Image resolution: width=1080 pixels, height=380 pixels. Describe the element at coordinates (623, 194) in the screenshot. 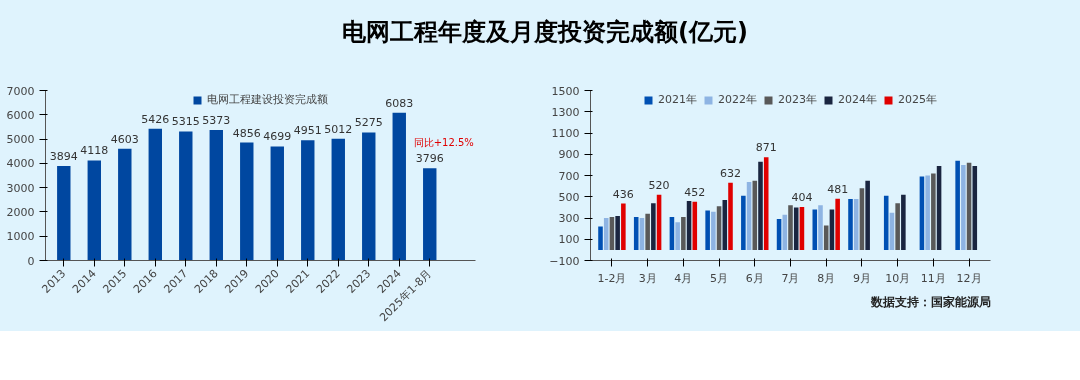

I see `data-label: 436` at that location.